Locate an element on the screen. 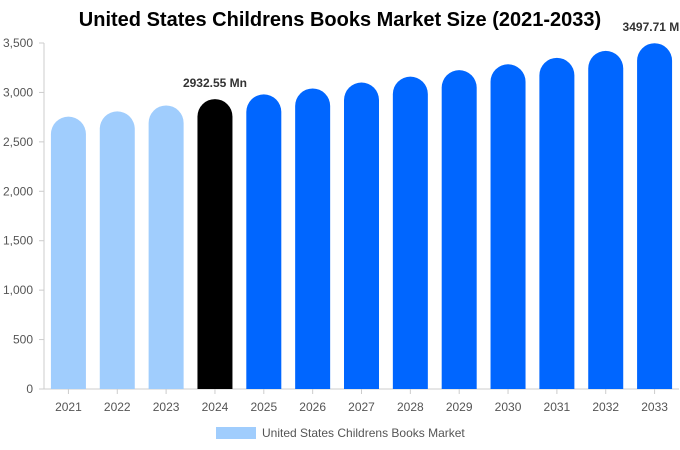 This screenshot has height=450, width=680. x-tick-label: 2027 is located at coordinates (361, 407).